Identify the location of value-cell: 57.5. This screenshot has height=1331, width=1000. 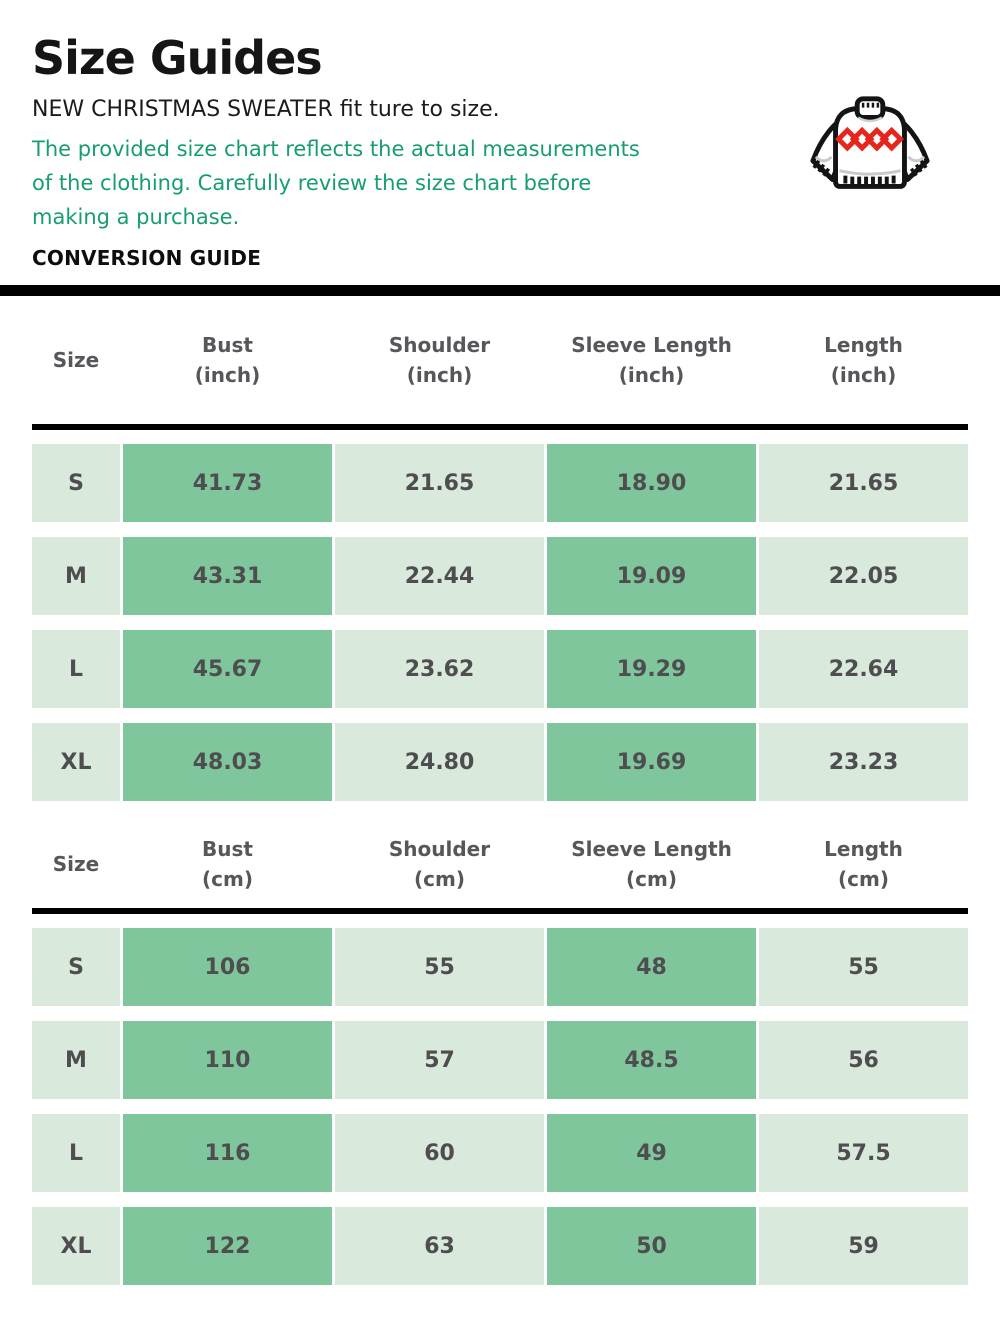
(863, 1153).